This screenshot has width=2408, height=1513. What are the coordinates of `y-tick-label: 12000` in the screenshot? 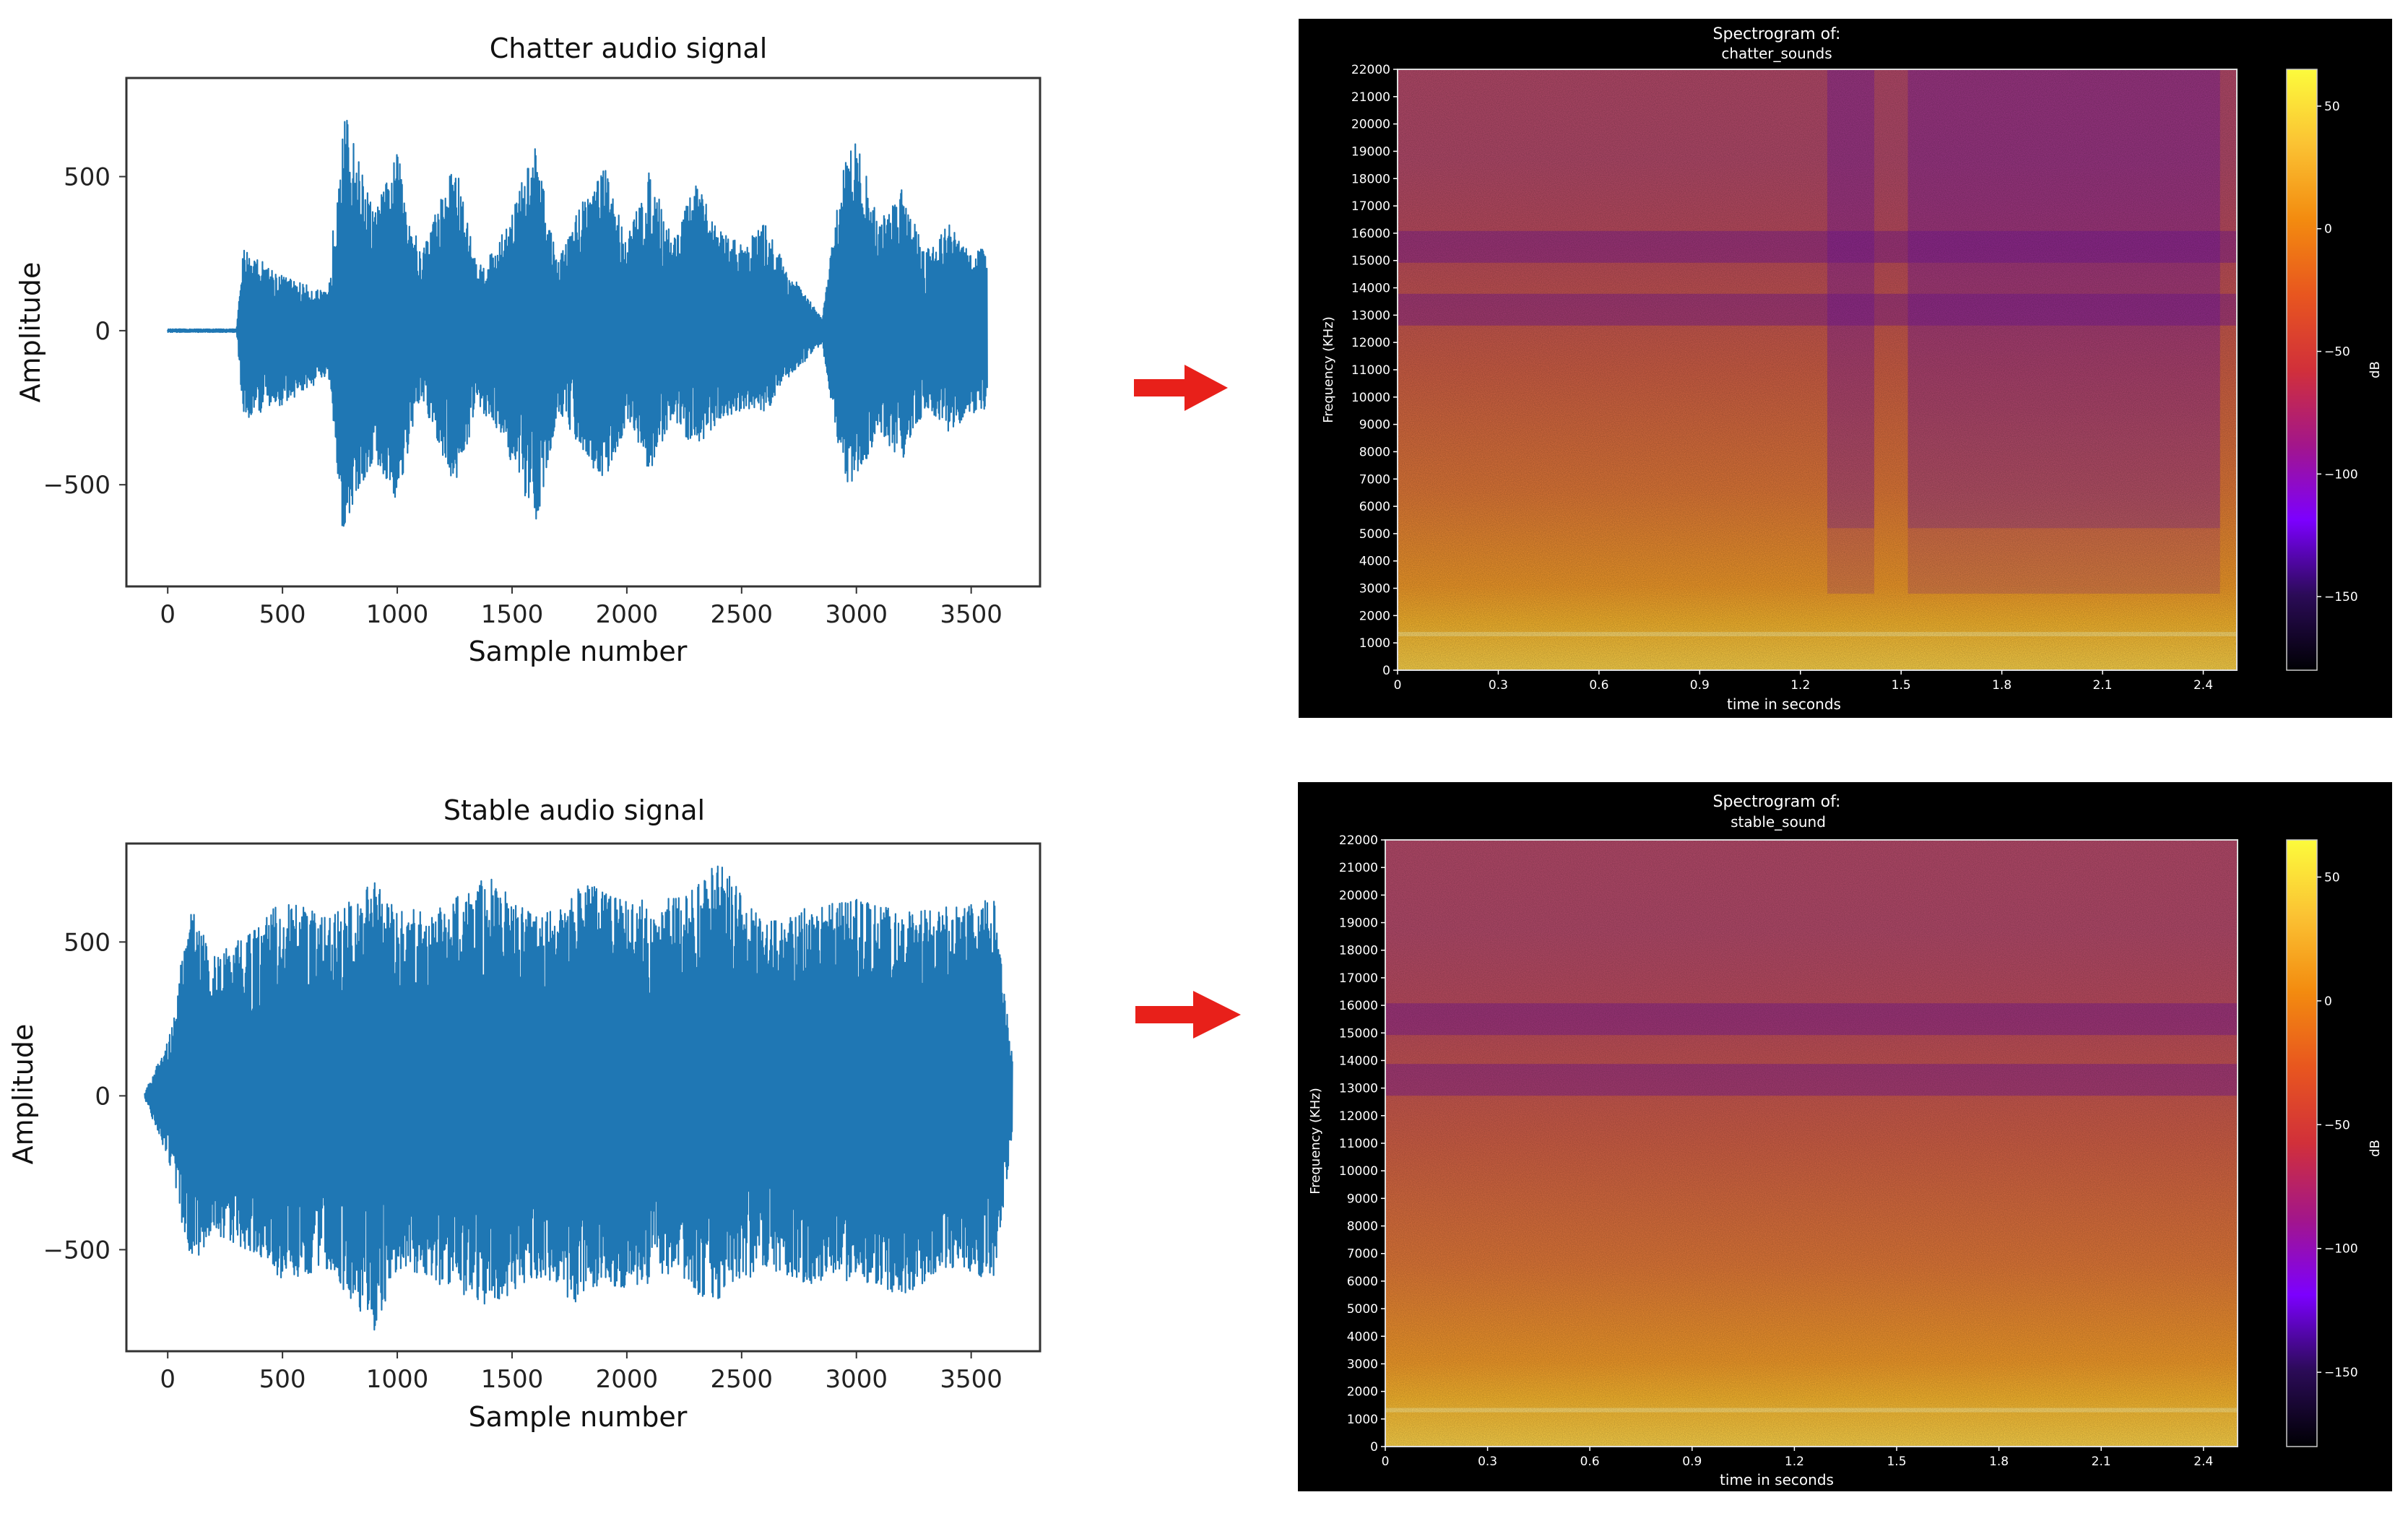 It's located at (1358, 1116).